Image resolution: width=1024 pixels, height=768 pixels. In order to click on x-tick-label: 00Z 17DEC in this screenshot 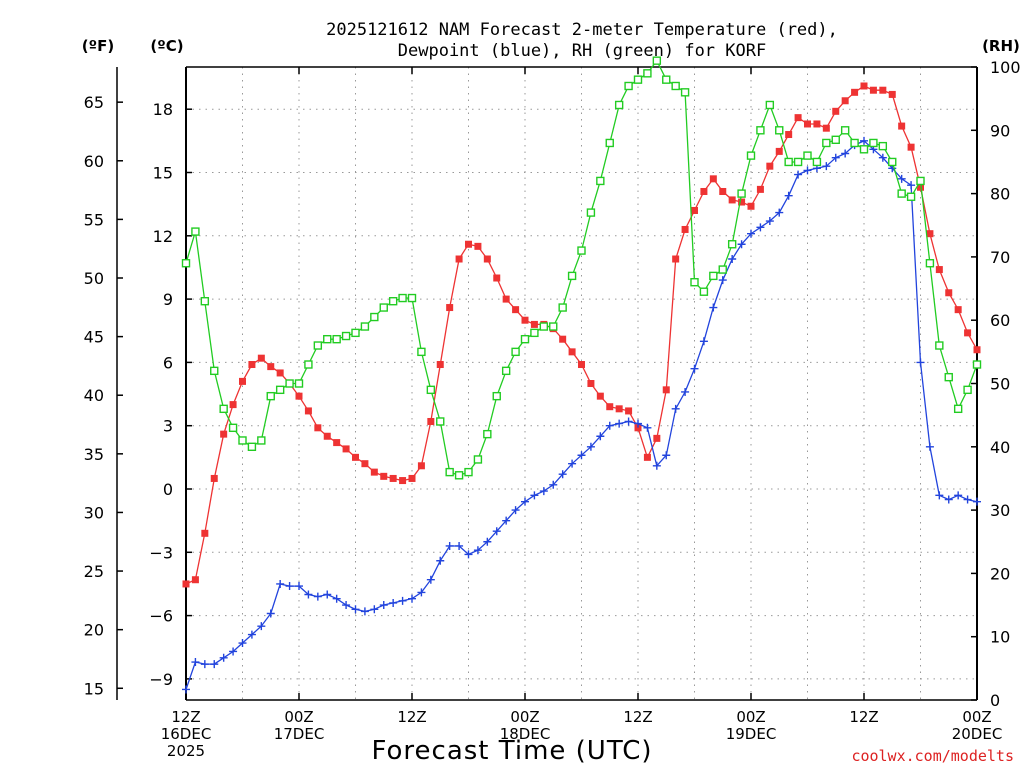, I will do `click(299, 725)`.